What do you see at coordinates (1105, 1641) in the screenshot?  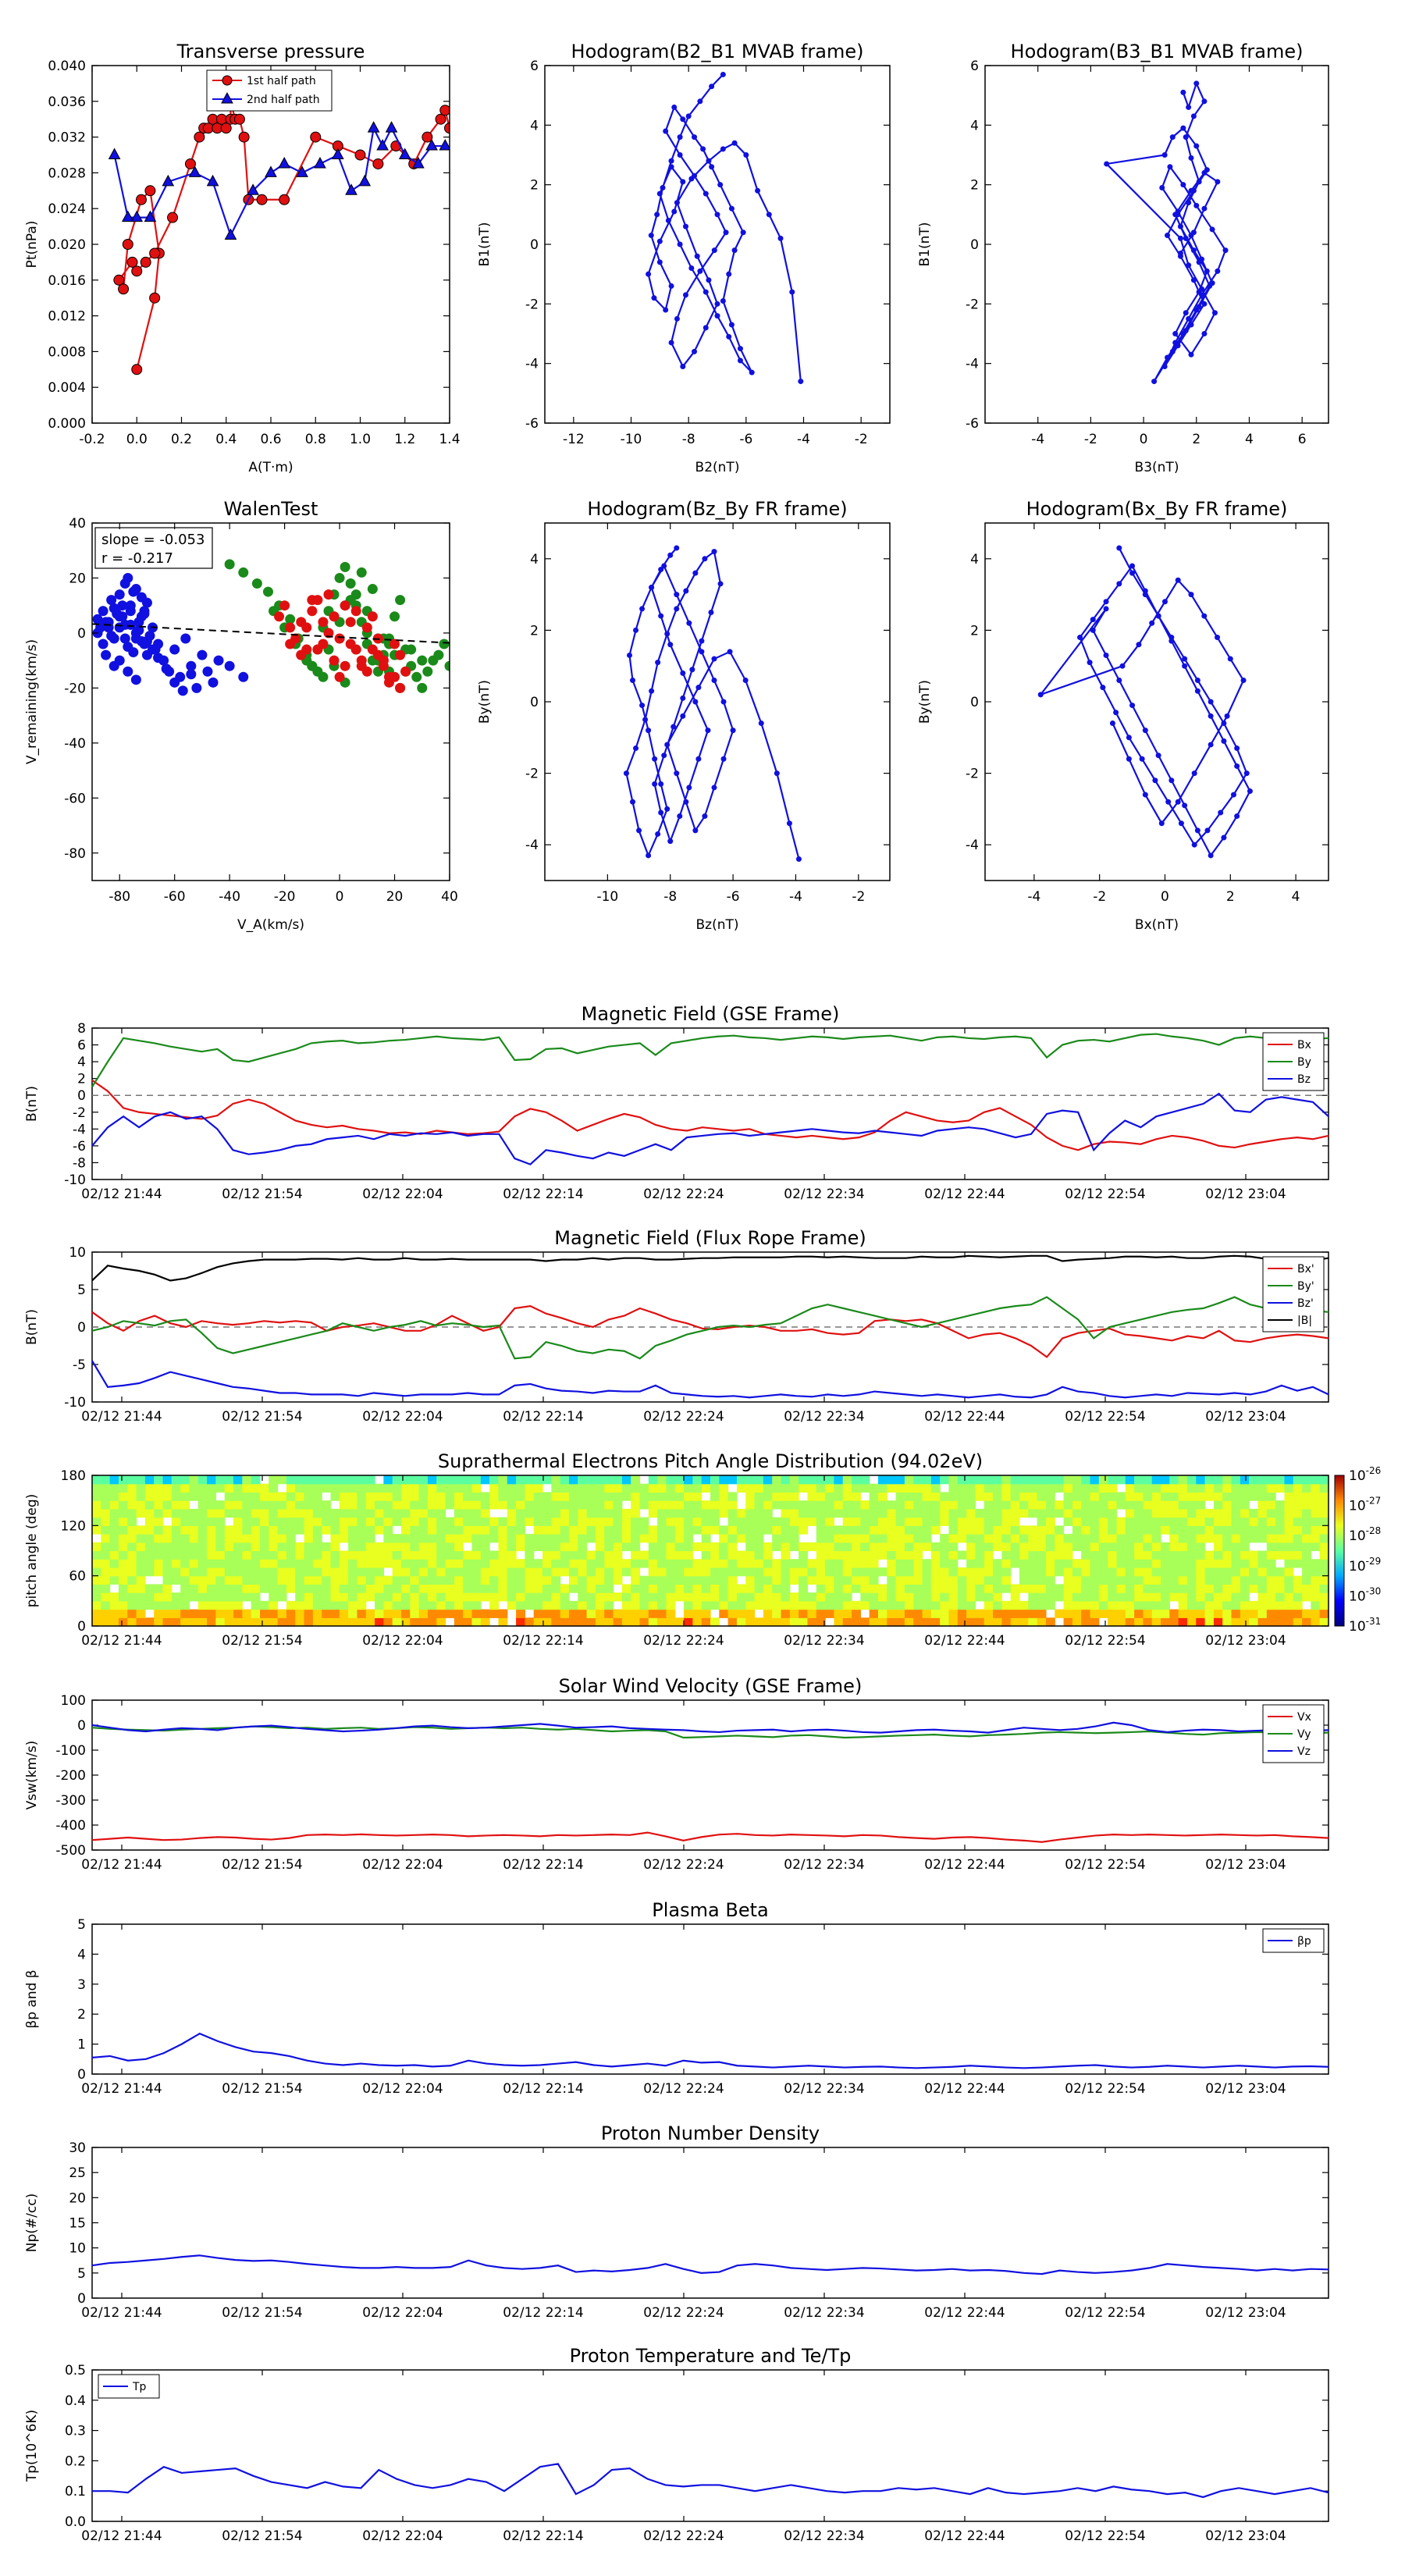 I see `pad-xtick-label: 02/12 22:54` at bounding box center [1105, 1641].